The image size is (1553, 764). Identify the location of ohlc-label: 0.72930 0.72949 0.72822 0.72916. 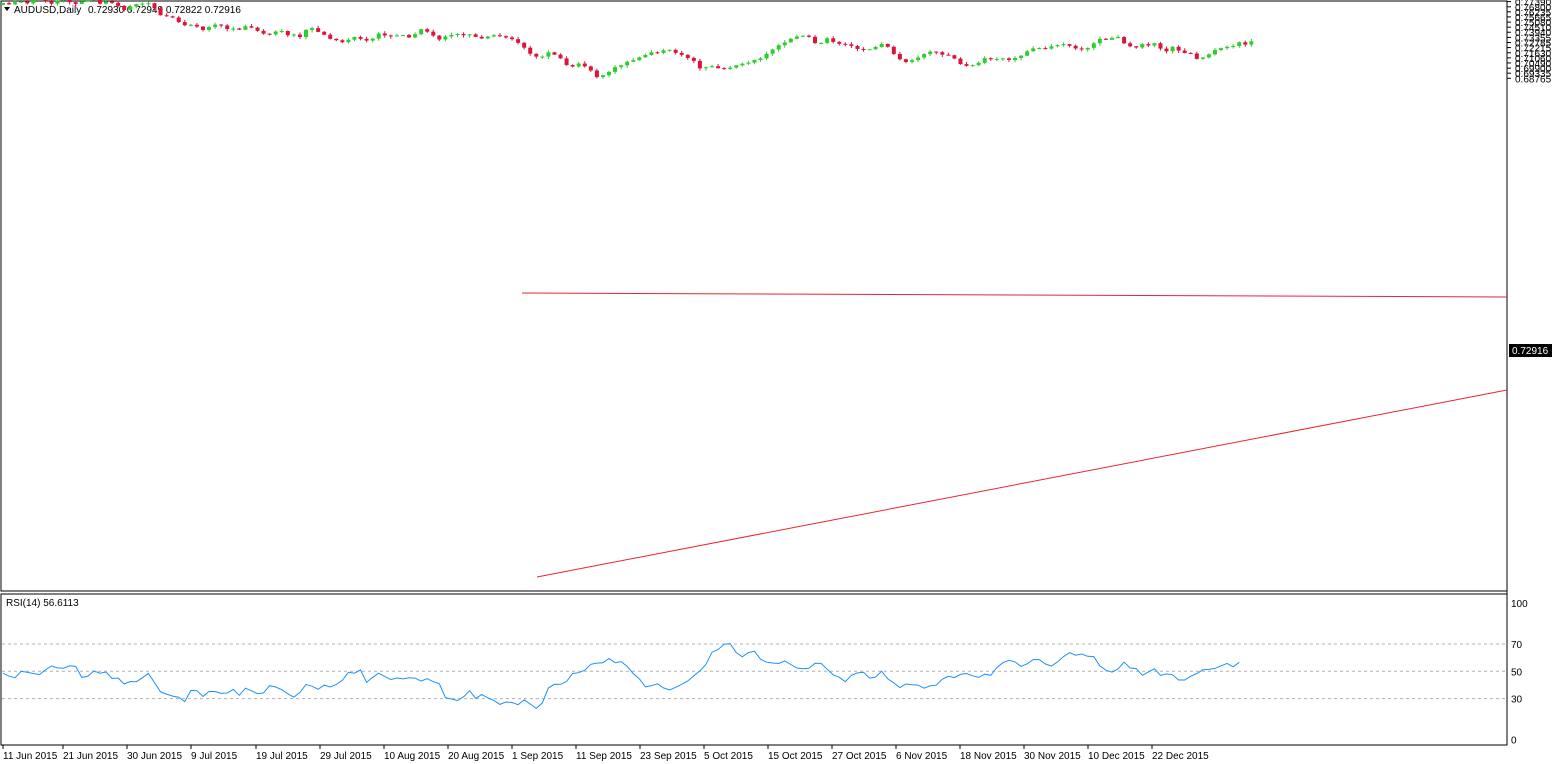
(164, 10).